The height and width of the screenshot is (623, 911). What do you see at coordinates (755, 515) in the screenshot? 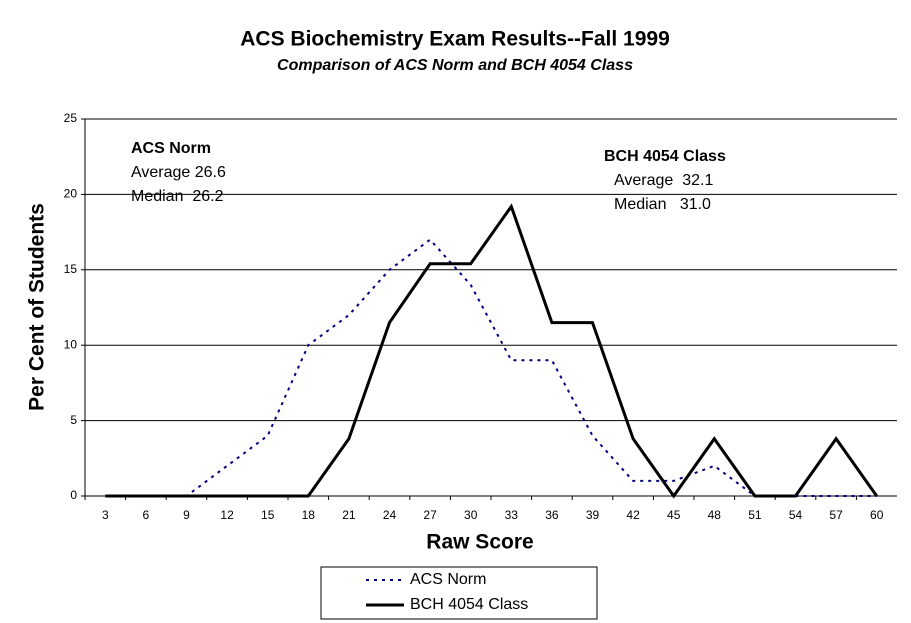
I see `x-tick-label: 51` at bounding box center [755, 515].